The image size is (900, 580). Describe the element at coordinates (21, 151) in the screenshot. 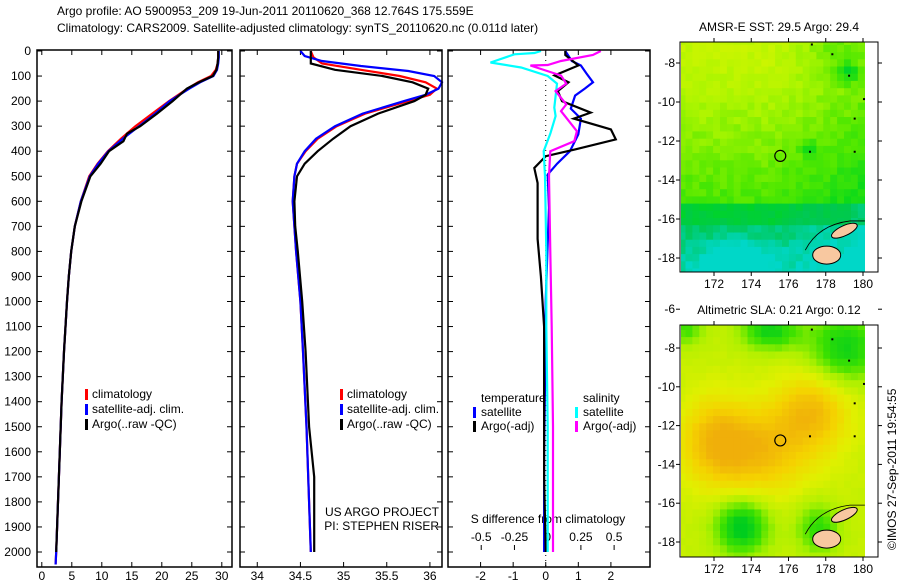

I see `depth-tick-label: 400` at that location.